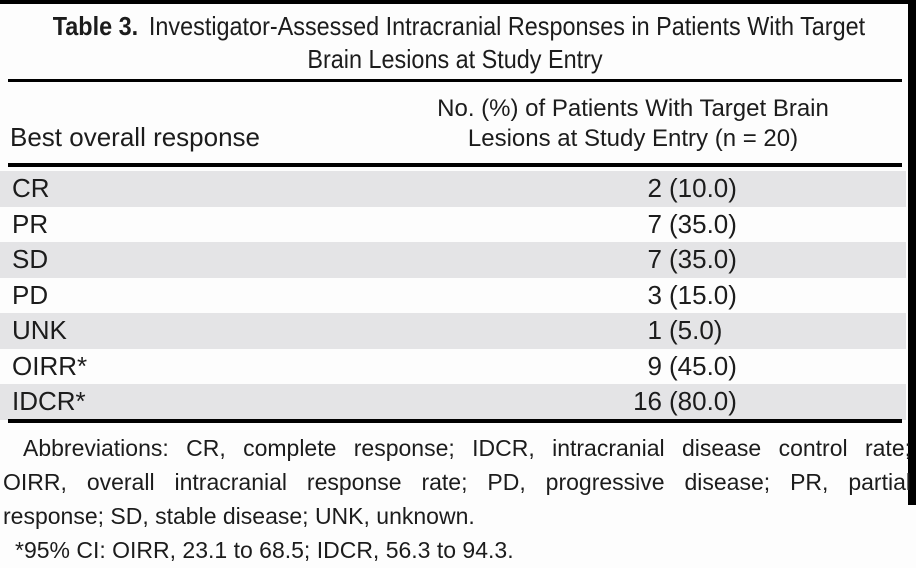  I want to click on row-percent: (80.0), so click(703, 401).